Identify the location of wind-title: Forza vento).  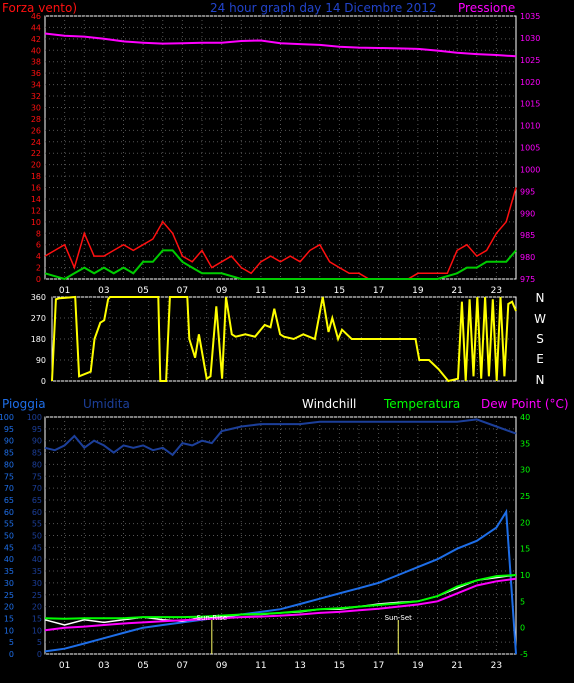
(39, 8).